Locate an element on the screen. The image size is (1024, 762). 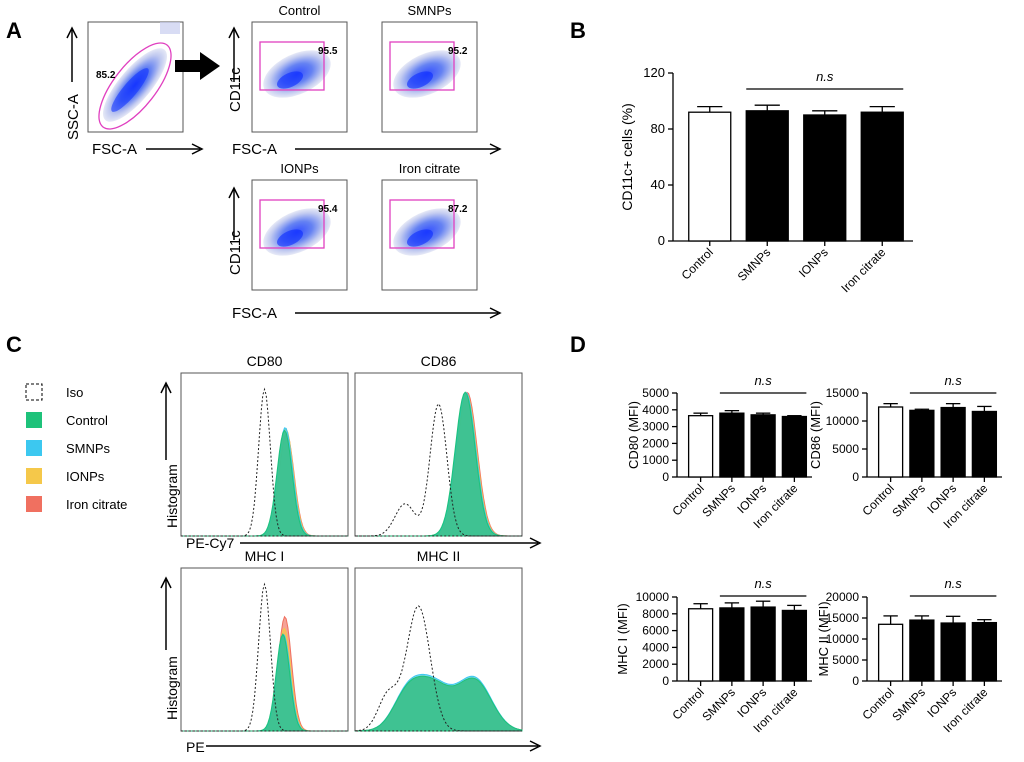
y-axis-label: MHC I (MFI) is located at coordinates (622, 638).